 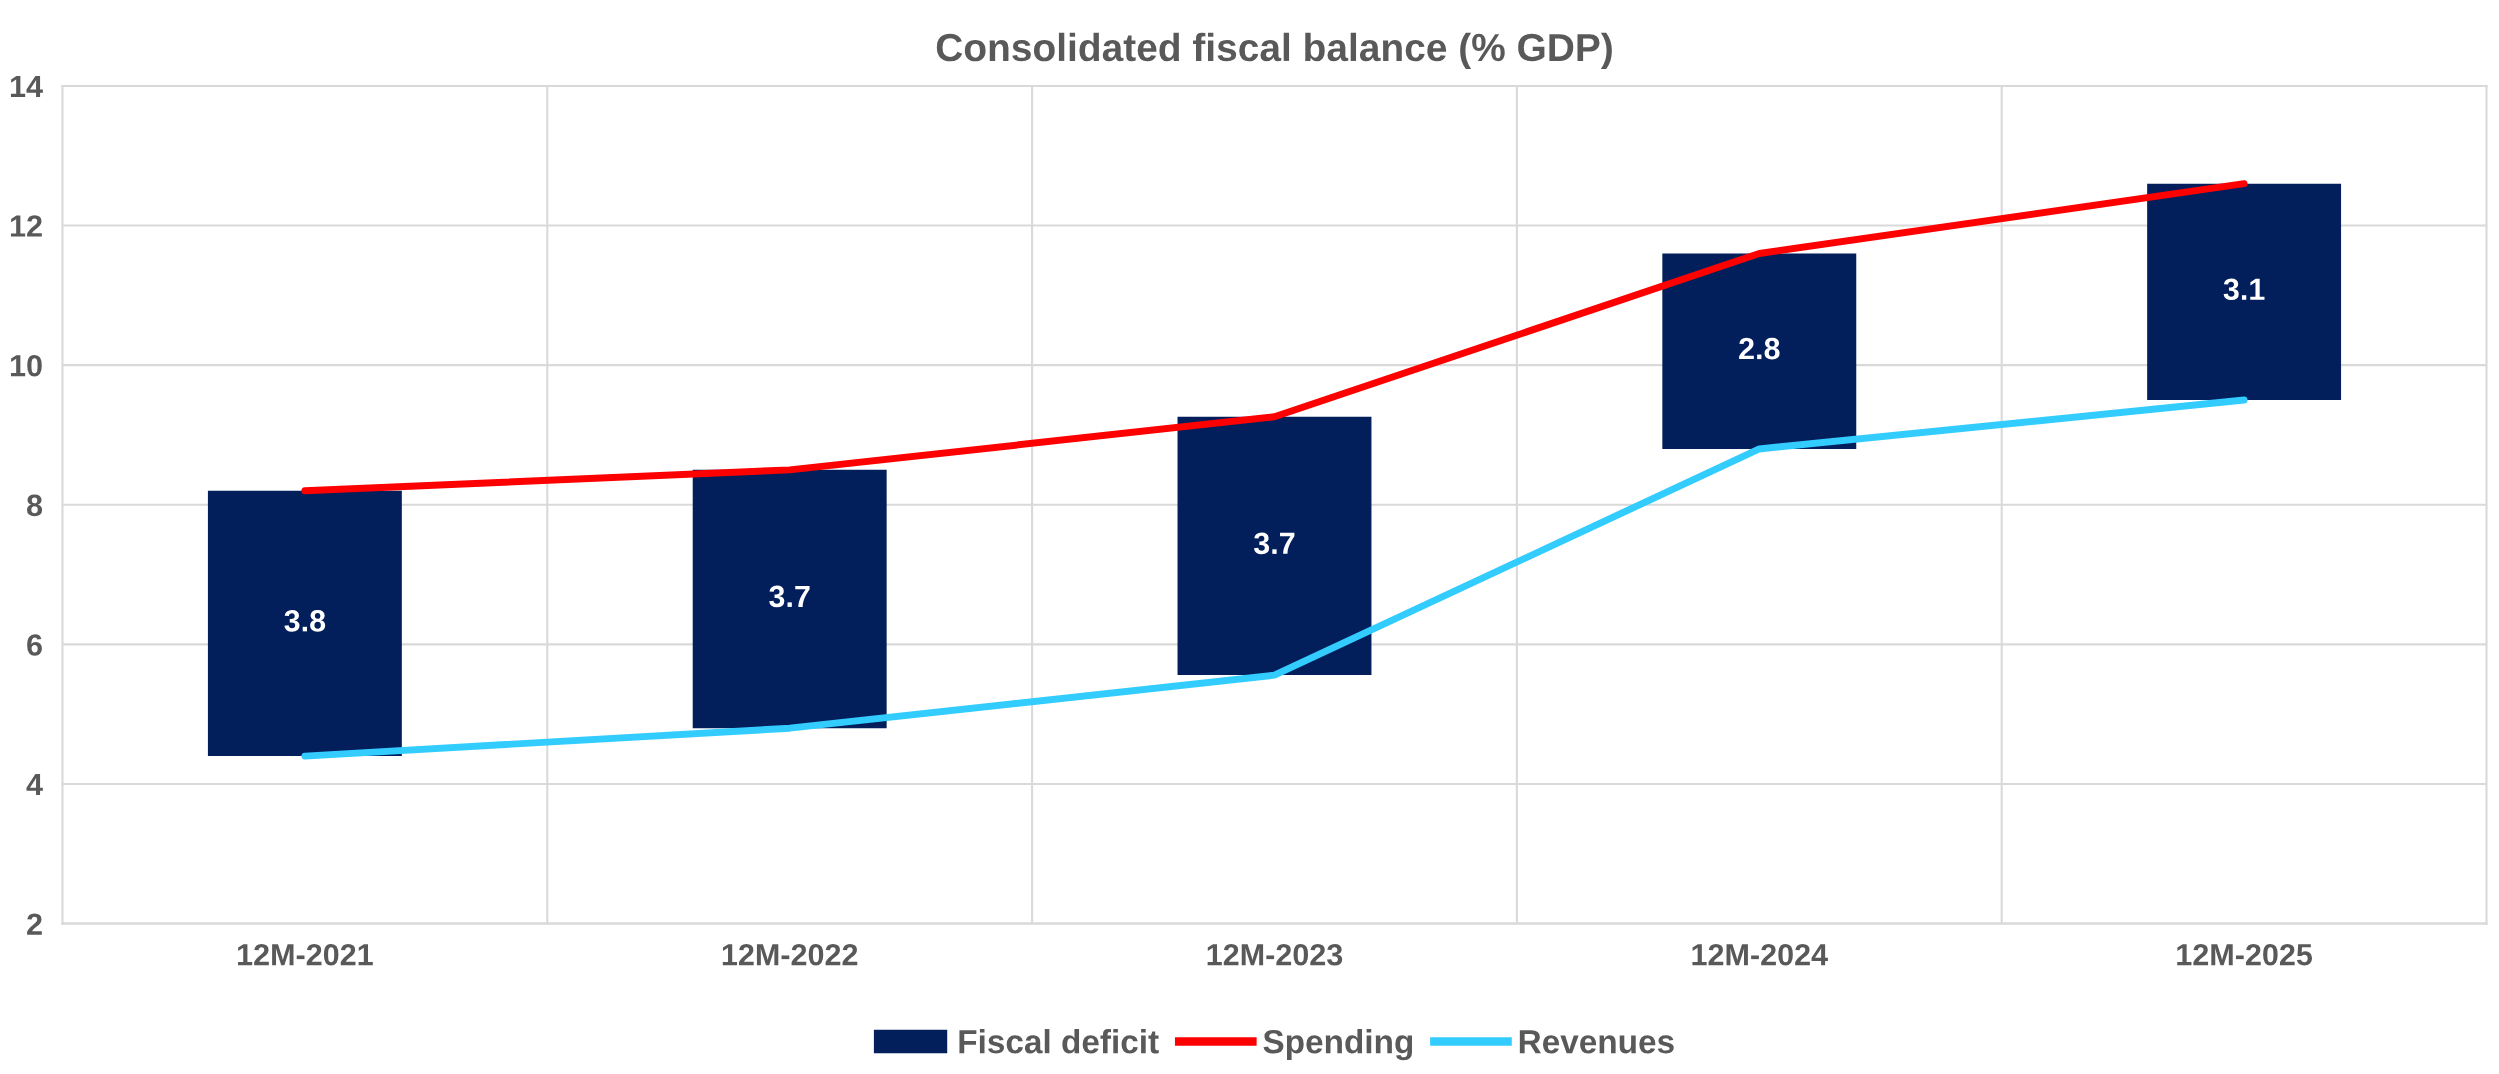 What do you see at coordinates (790, 954) in the screenshot?
I see `x-tick-label: 12M-2022` at bounding box center [790, 954].